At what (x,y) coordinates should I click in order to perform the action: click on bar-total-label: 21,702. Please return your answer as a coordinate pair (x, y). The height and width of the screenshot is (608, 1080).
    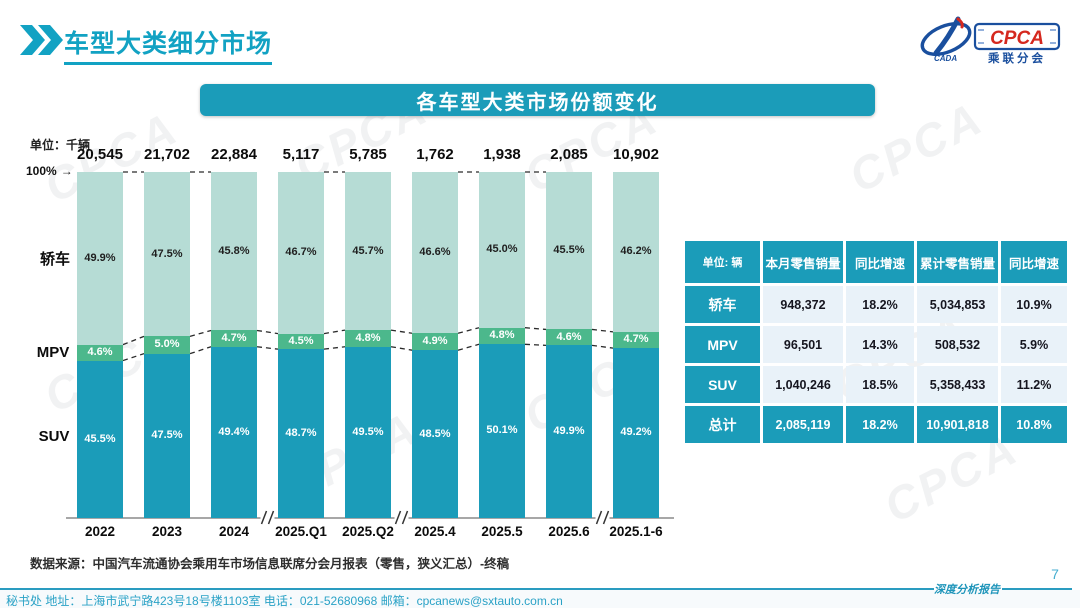
    Looking at the image, I should click on (167, 154).